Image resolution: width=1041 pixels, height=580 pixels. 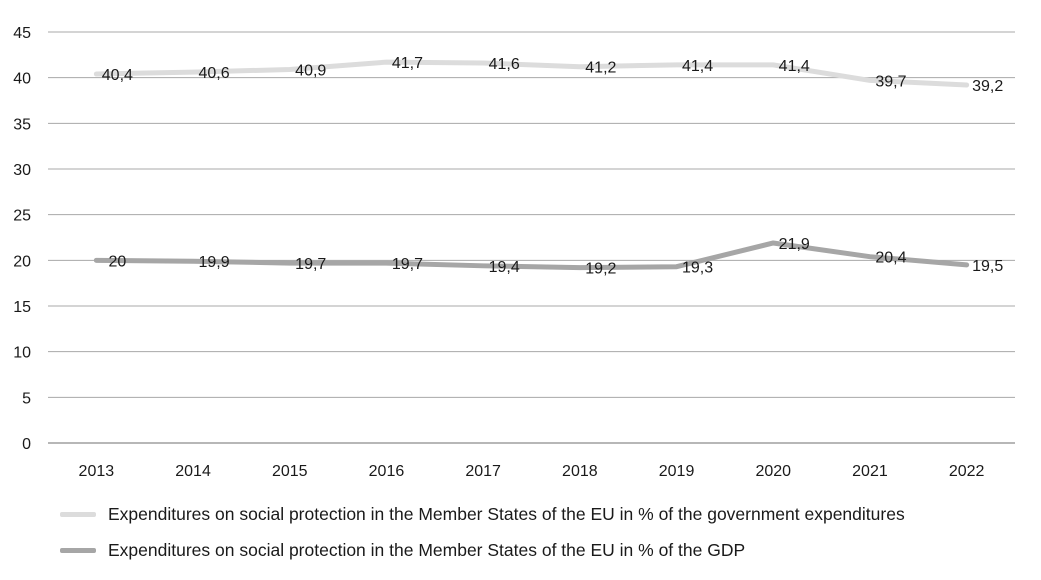 What do you see at coordinates (193, 471) in the screenshot?
I see `x-tick-label-2014: 2014` at bounding box center [193, 471].